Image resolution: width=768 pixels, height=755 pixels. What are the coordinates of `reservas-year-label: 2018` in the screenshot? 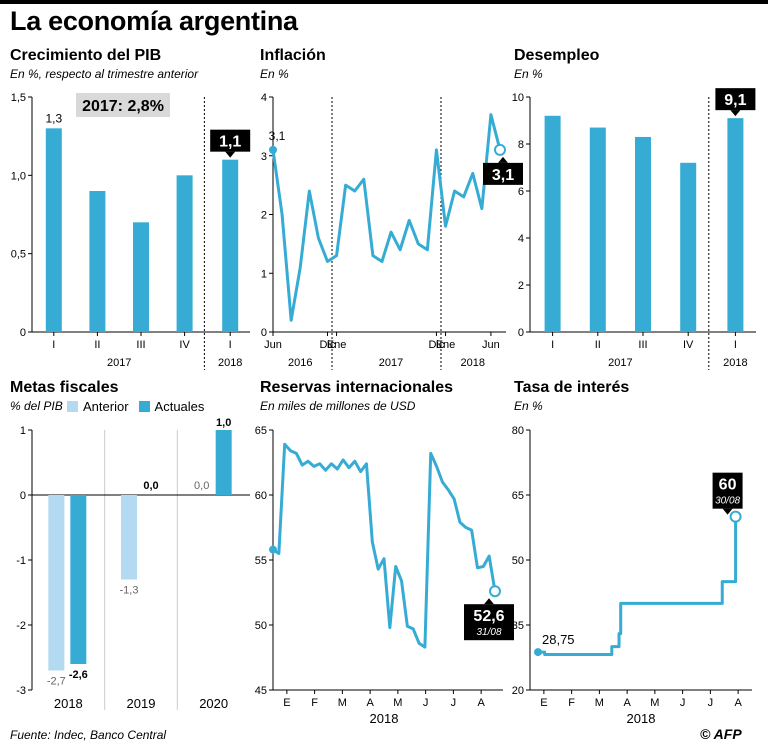 It's located at (384, 718).